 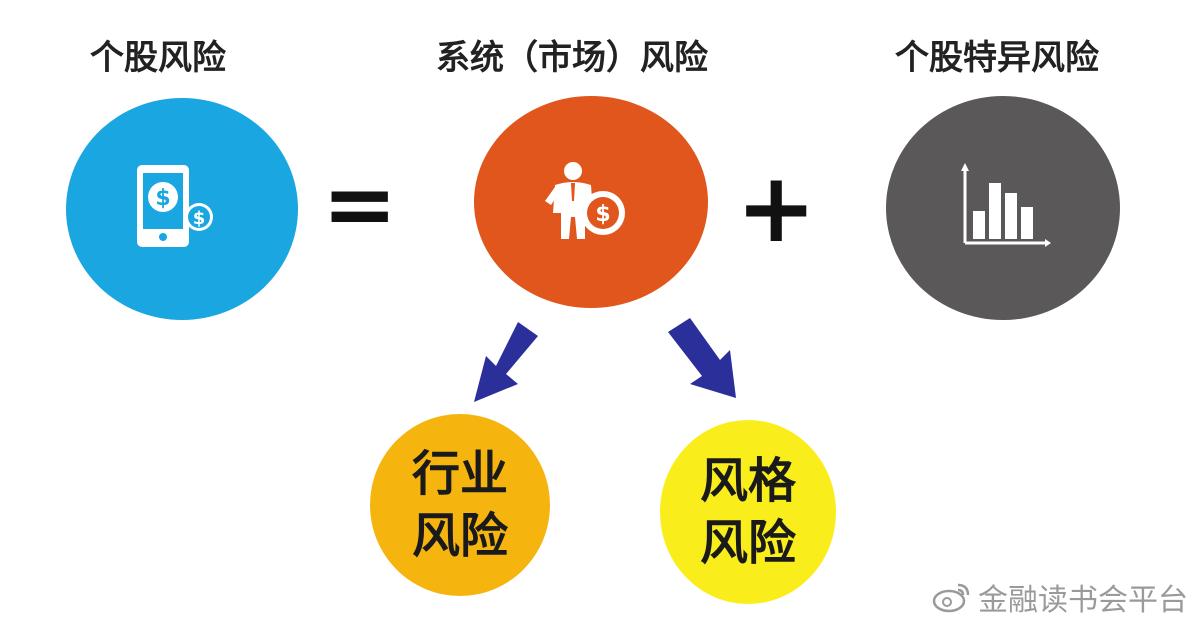 I want to click on arrow-to-industry, so click(x=506, y=362).